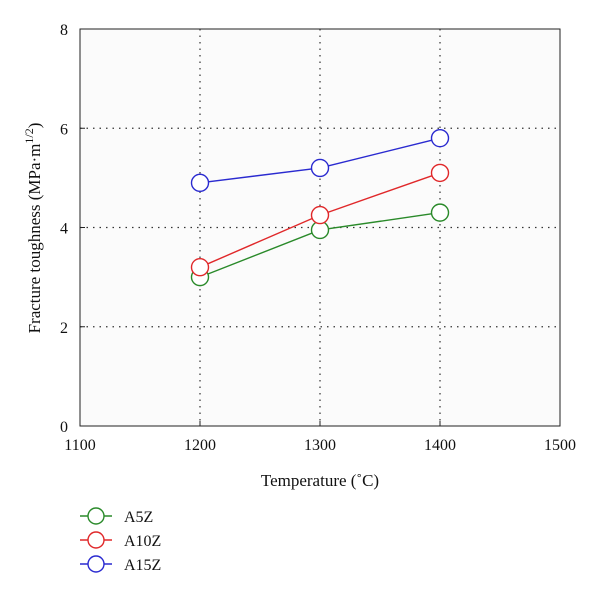 Image resolution: width=600 pixels, height=595 pixels. What do you see at coordinates (64, 129) in the screenshot?
I see `y-tick-label: 6` at bounding box center [64, 129].